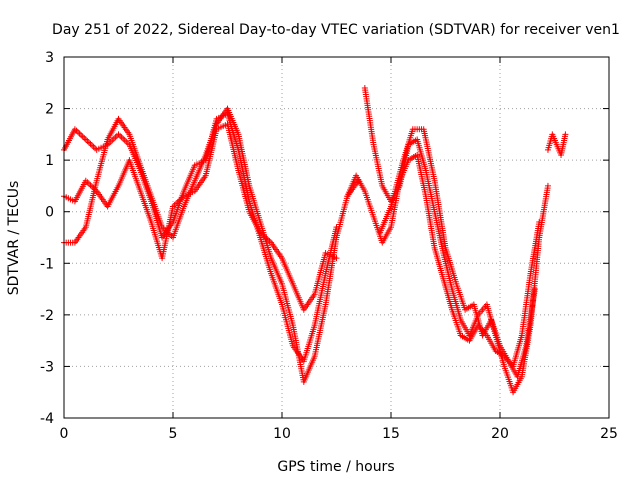 The width and height of the screenshot is (640, 480). What do you see at coordinates (14, 238) in the screenshot?
I see `y-axis-title: SDTVAR / TECUs` at bounding box center [14, 238].